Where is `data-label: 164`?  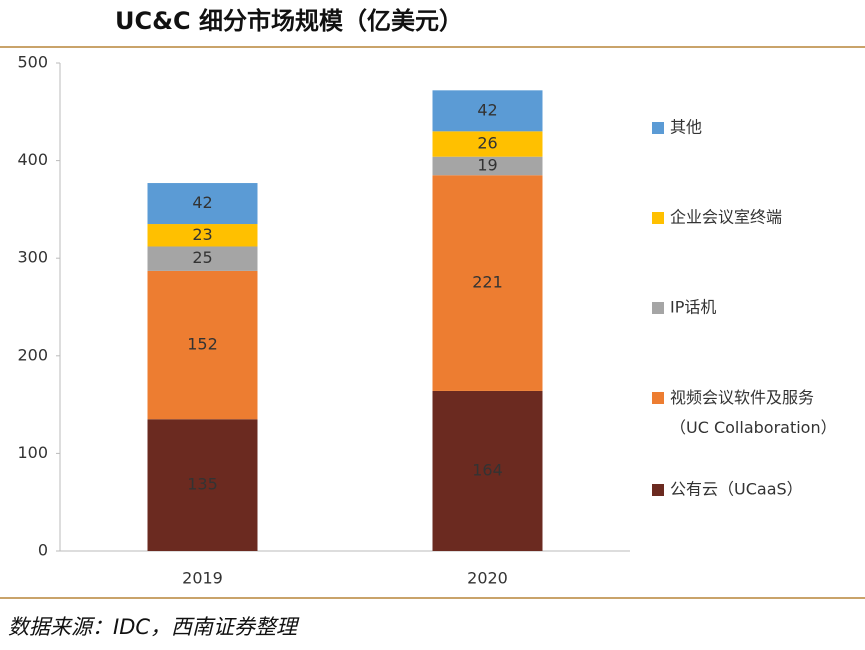
data-label: 164 is located at coordinates (487, 469).